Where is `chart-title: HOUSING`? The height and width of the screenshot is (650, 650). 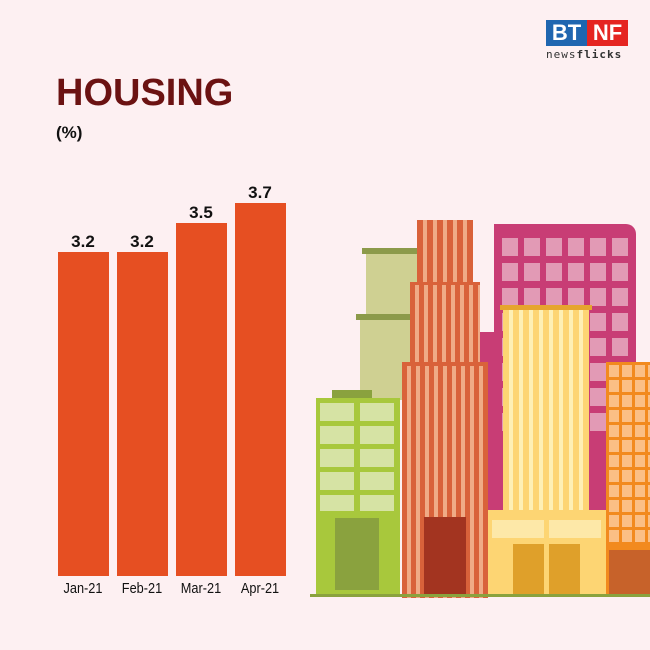
chart-title: HOUSING is located at coordinates (145, 93).